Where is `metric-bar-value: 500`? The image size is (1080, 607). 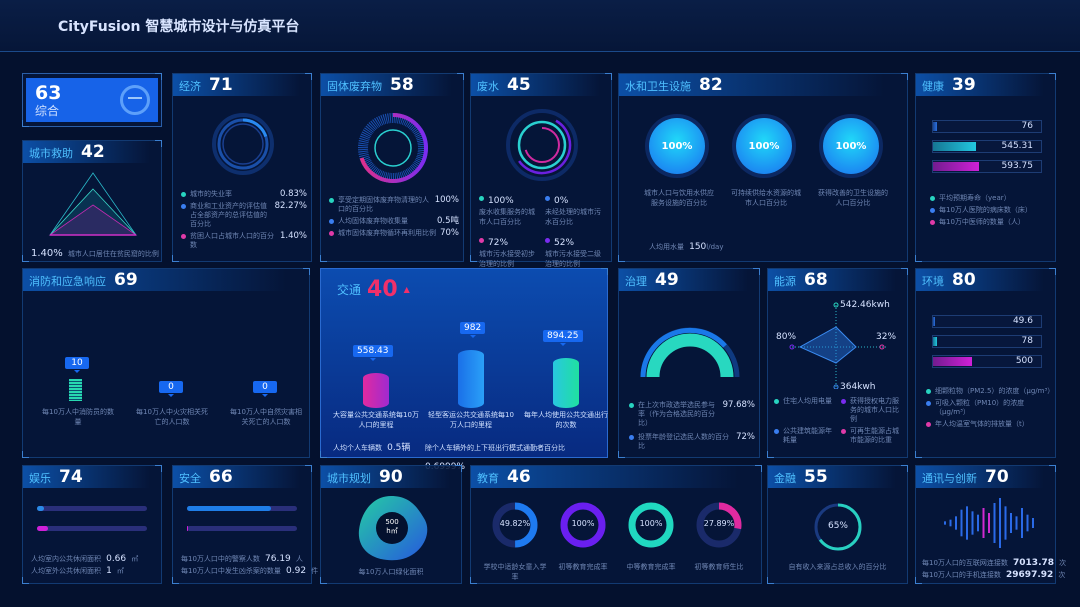 metric-bar-value: 500 is located at coordinates (1024, 361).